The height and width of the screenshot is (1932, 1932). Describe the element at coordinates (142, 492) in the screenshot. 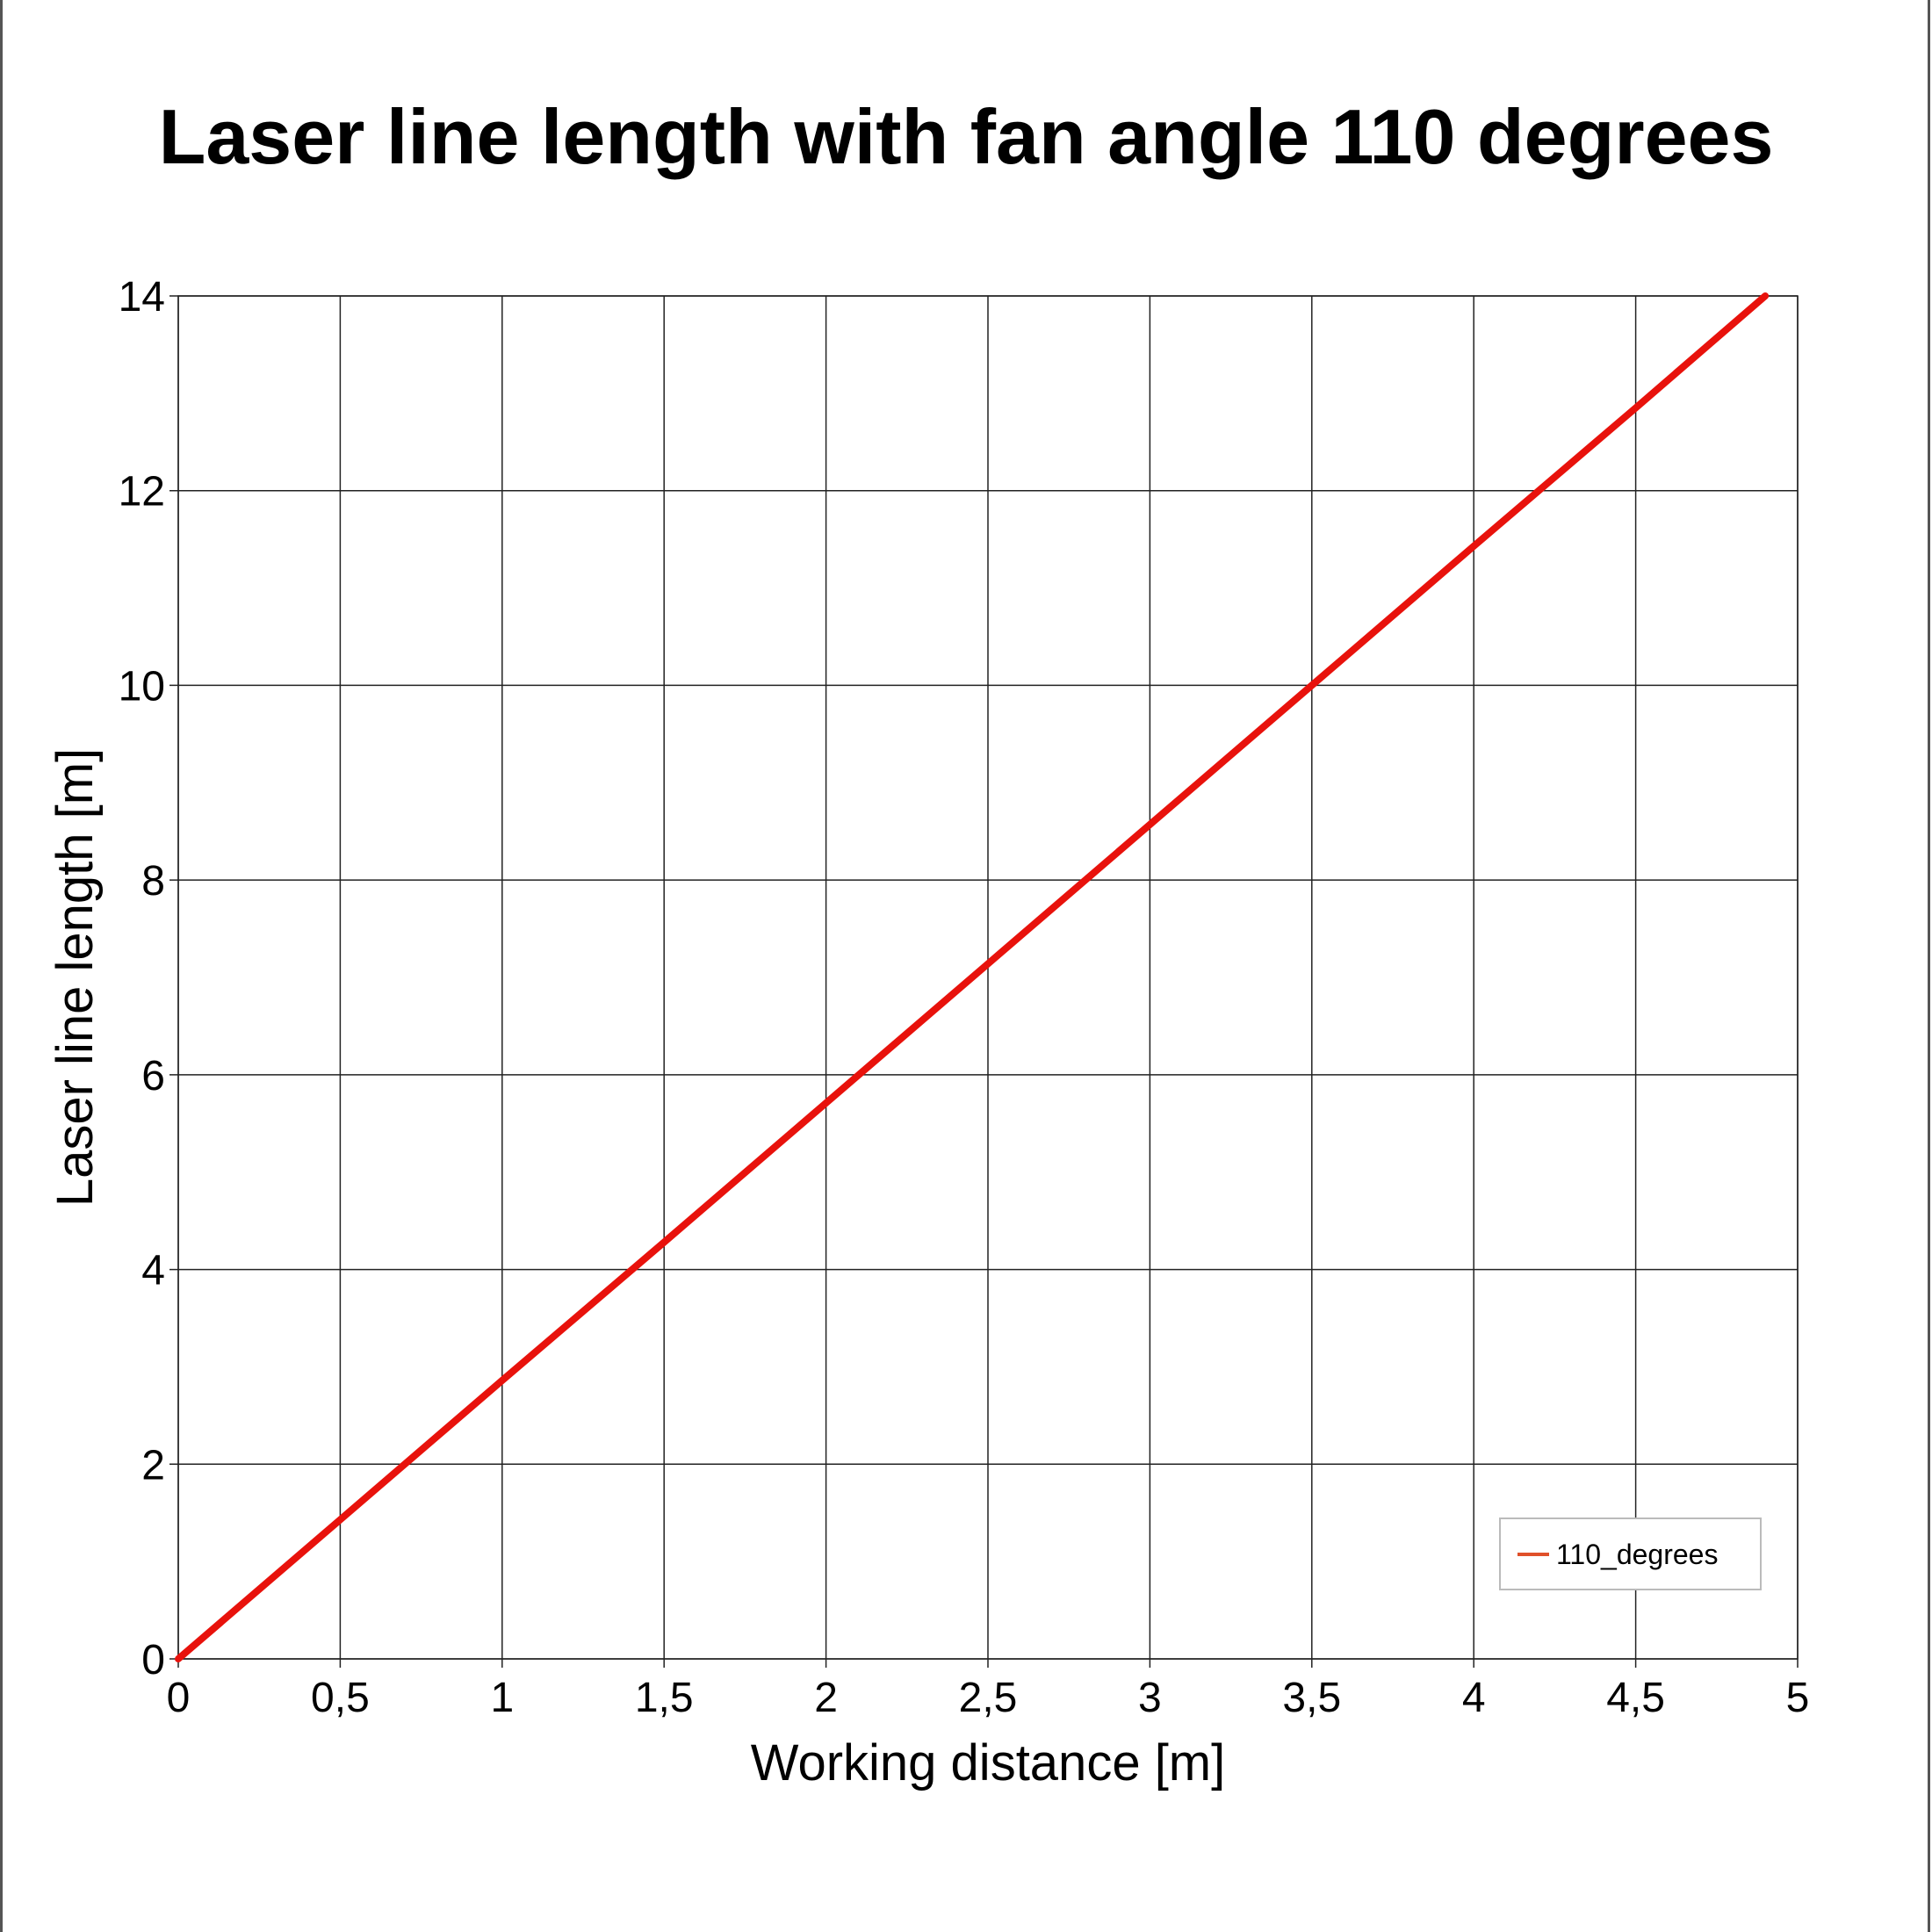

I see `y-tick-label: 12` at that location.